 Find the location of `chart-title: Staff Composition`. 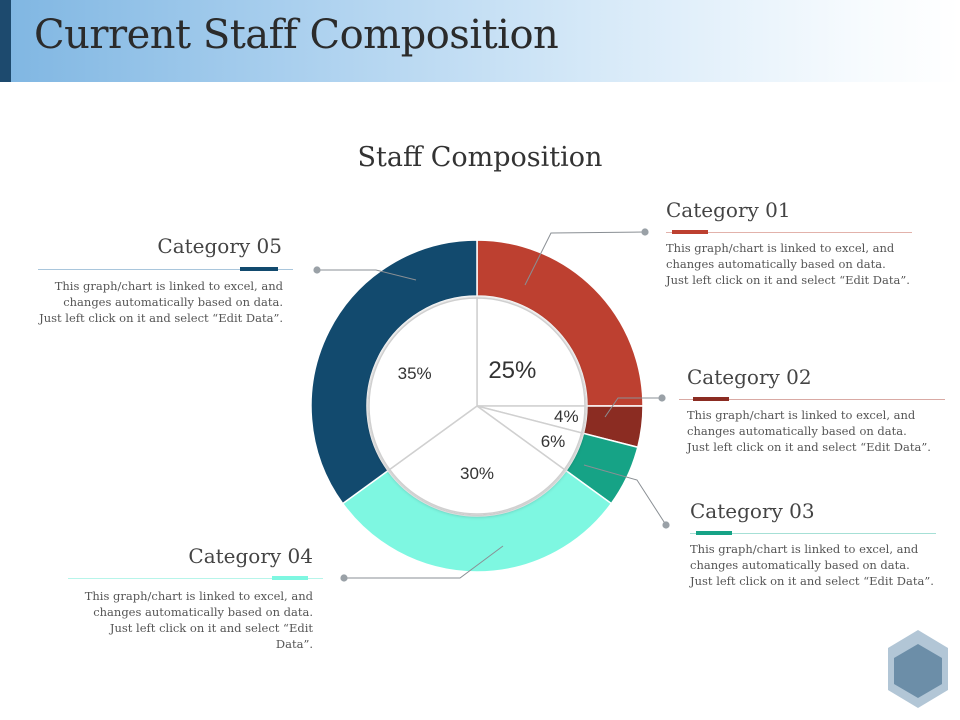

chart-title: Staff Composition is located at coordinates (480, 157).